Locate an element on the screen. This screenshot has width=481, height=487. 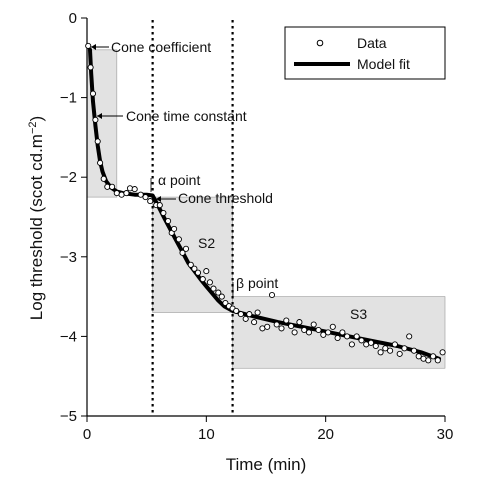
y-tick-label: −2 is located at coordinates (68, 177).